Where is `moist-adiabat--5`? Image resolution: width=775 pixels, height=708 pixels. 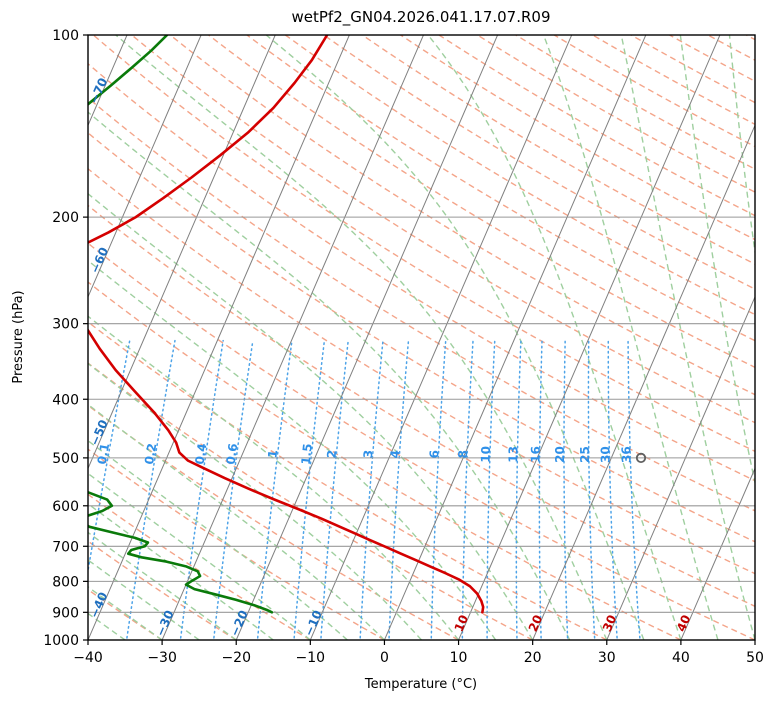 moist-adiabat--5 is located at coordinates (218, 539).